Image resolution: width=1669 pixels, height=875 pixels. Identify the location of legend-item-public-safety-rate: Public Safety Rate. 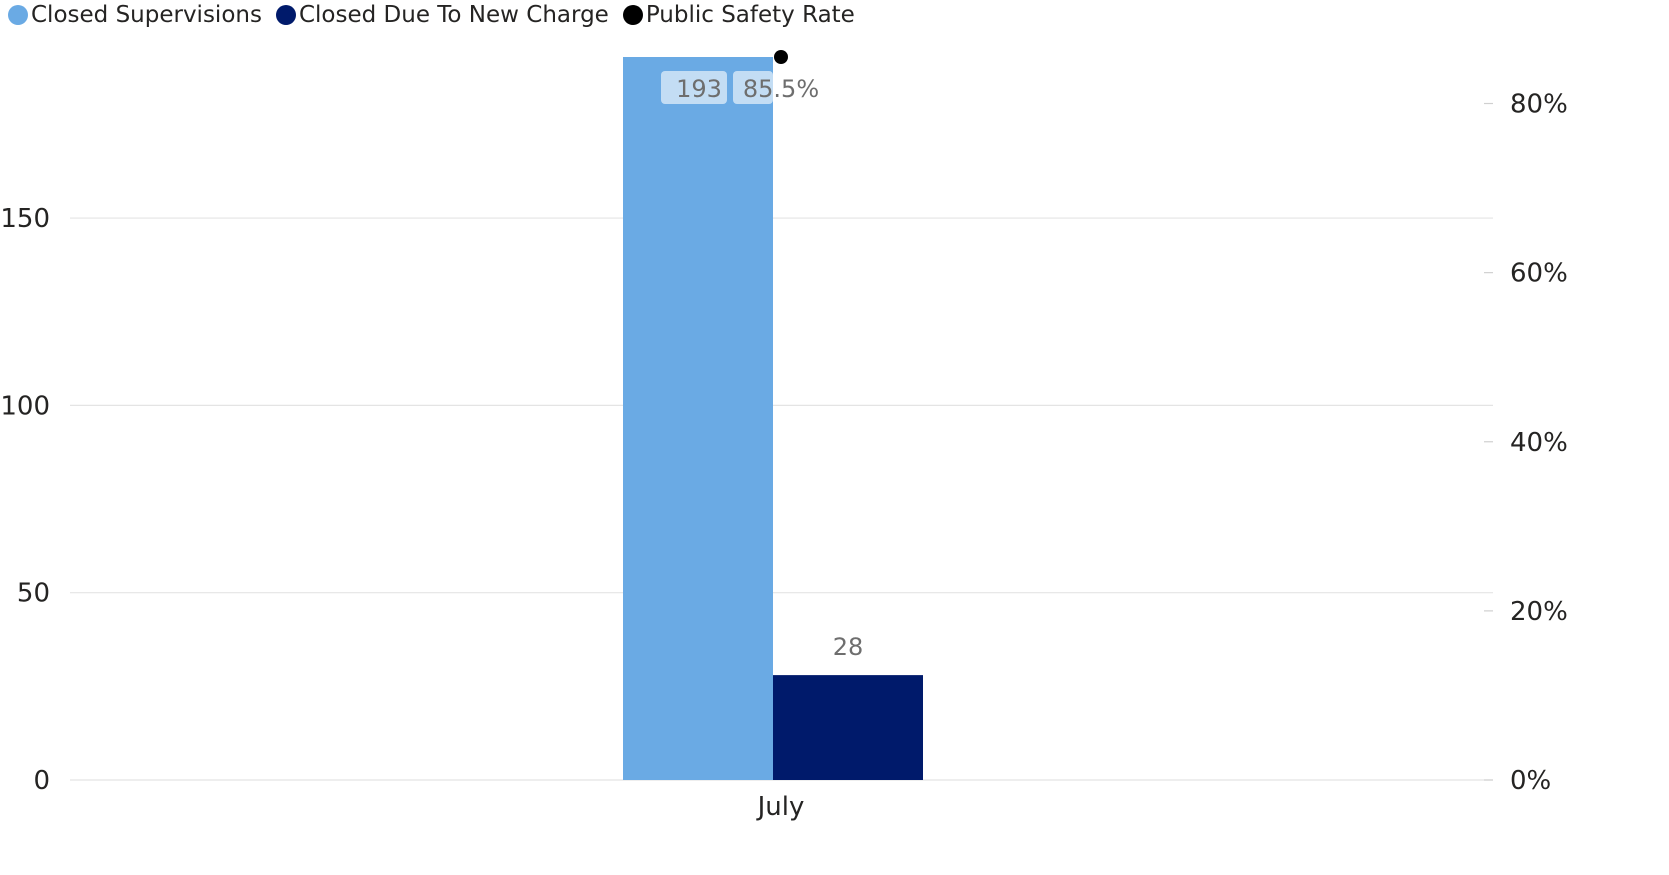
(738, 15).